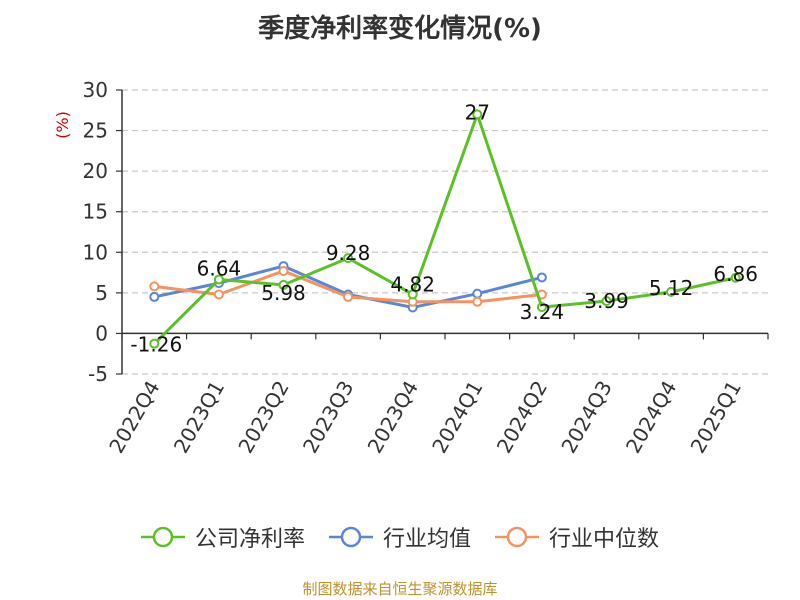 This screenshot has width=800, height=600. I want to click on x-tick-label: 2022Q4, so click(134, 417).